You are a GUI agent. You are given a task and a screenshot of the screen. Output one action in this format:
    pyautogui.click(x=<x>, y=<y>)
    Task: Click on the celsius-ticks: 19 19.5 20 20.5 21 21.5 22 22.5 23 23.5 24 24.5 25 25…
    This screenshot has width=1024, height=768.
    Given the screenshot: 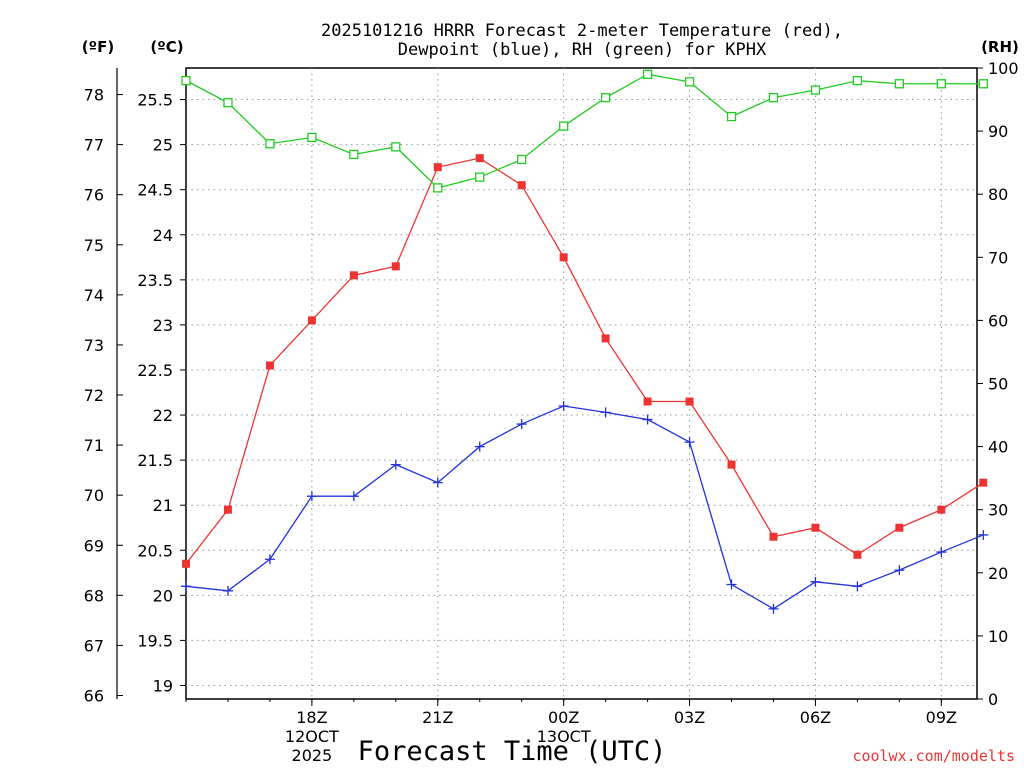 What is the action you would take?
    pyautogui.click(x=161, y=393)
    